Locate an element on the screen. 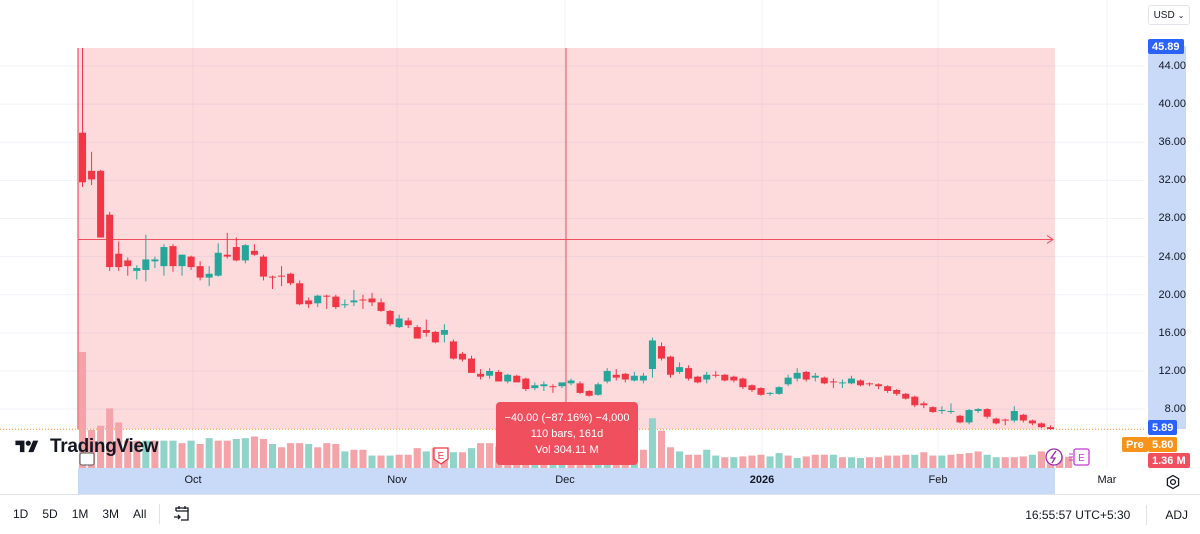 The height and width of the screenshot is (534, 1200). upcoming-earnings-icon: E is located at coordinates (1079, 457).